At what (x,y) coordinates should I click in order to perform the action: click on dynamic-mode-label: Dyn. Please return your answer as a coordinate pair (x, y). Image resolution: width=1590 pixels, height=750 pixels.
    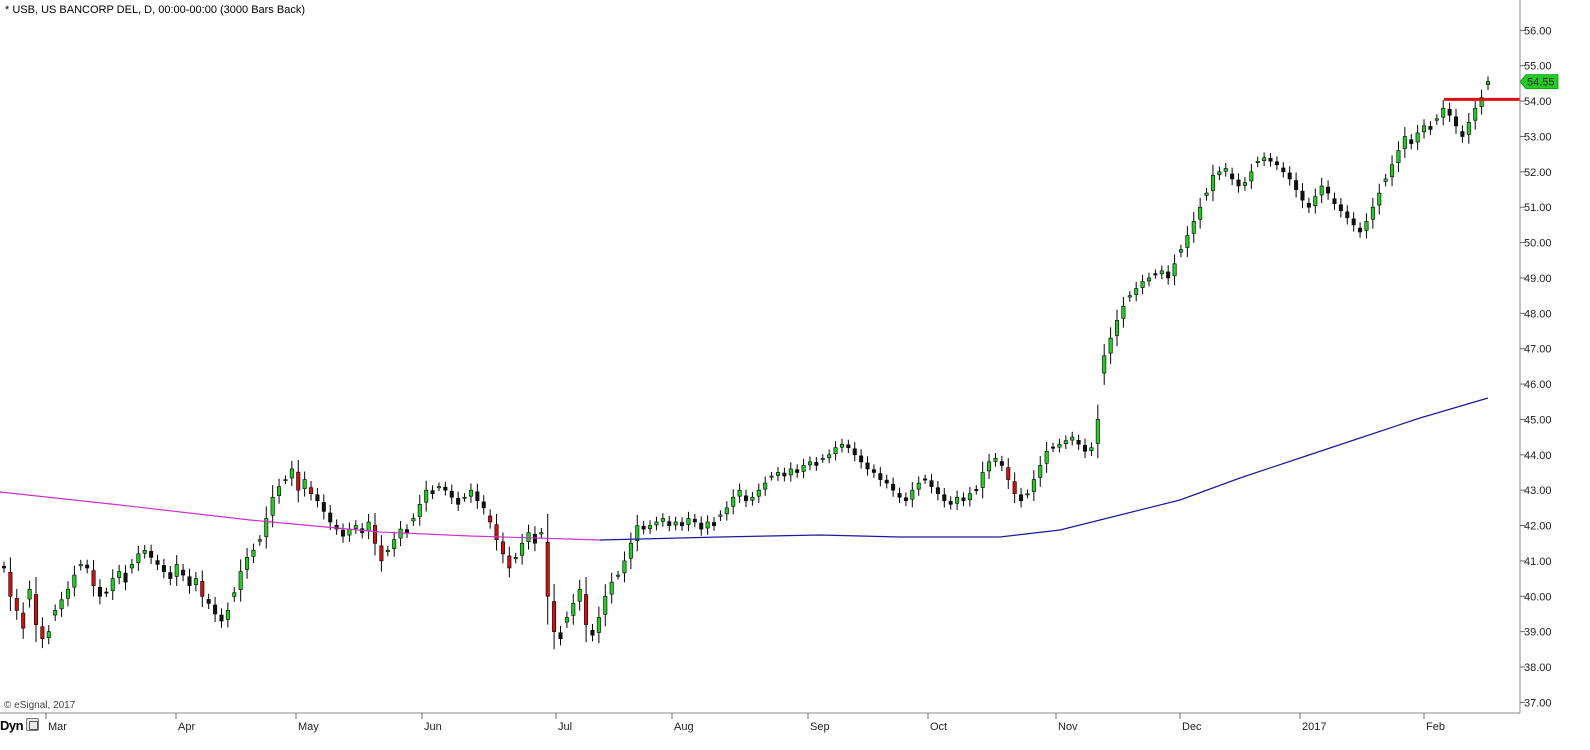
    Looking at the image, I should click on (12, 725).